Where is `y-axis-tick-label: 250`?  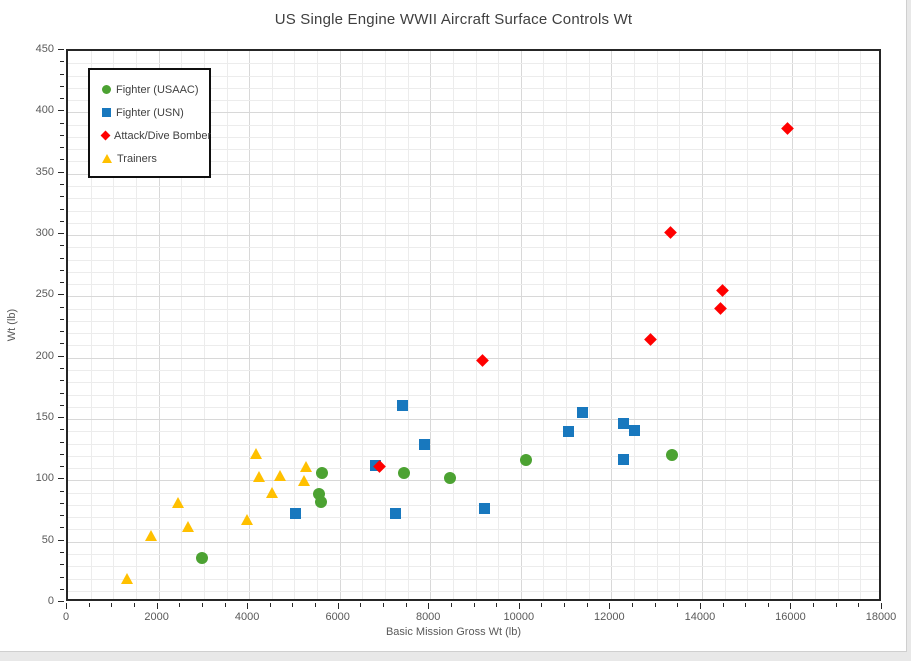
y-axis-tick-label: 250 is located at coordinates (44, 294).